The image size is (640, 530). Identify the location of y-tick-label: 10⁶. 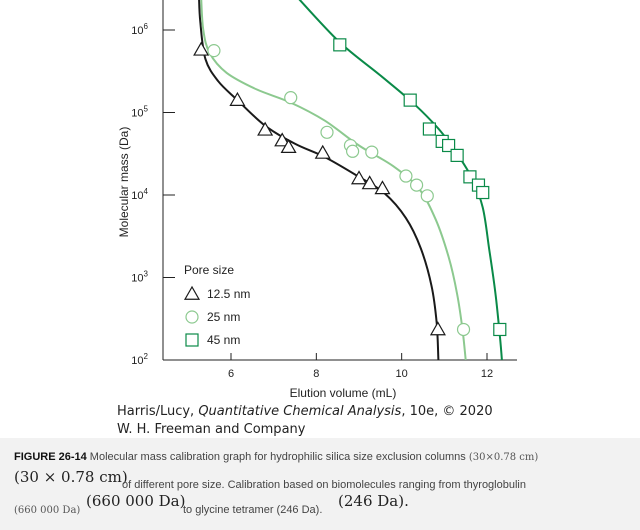
(139, 29).